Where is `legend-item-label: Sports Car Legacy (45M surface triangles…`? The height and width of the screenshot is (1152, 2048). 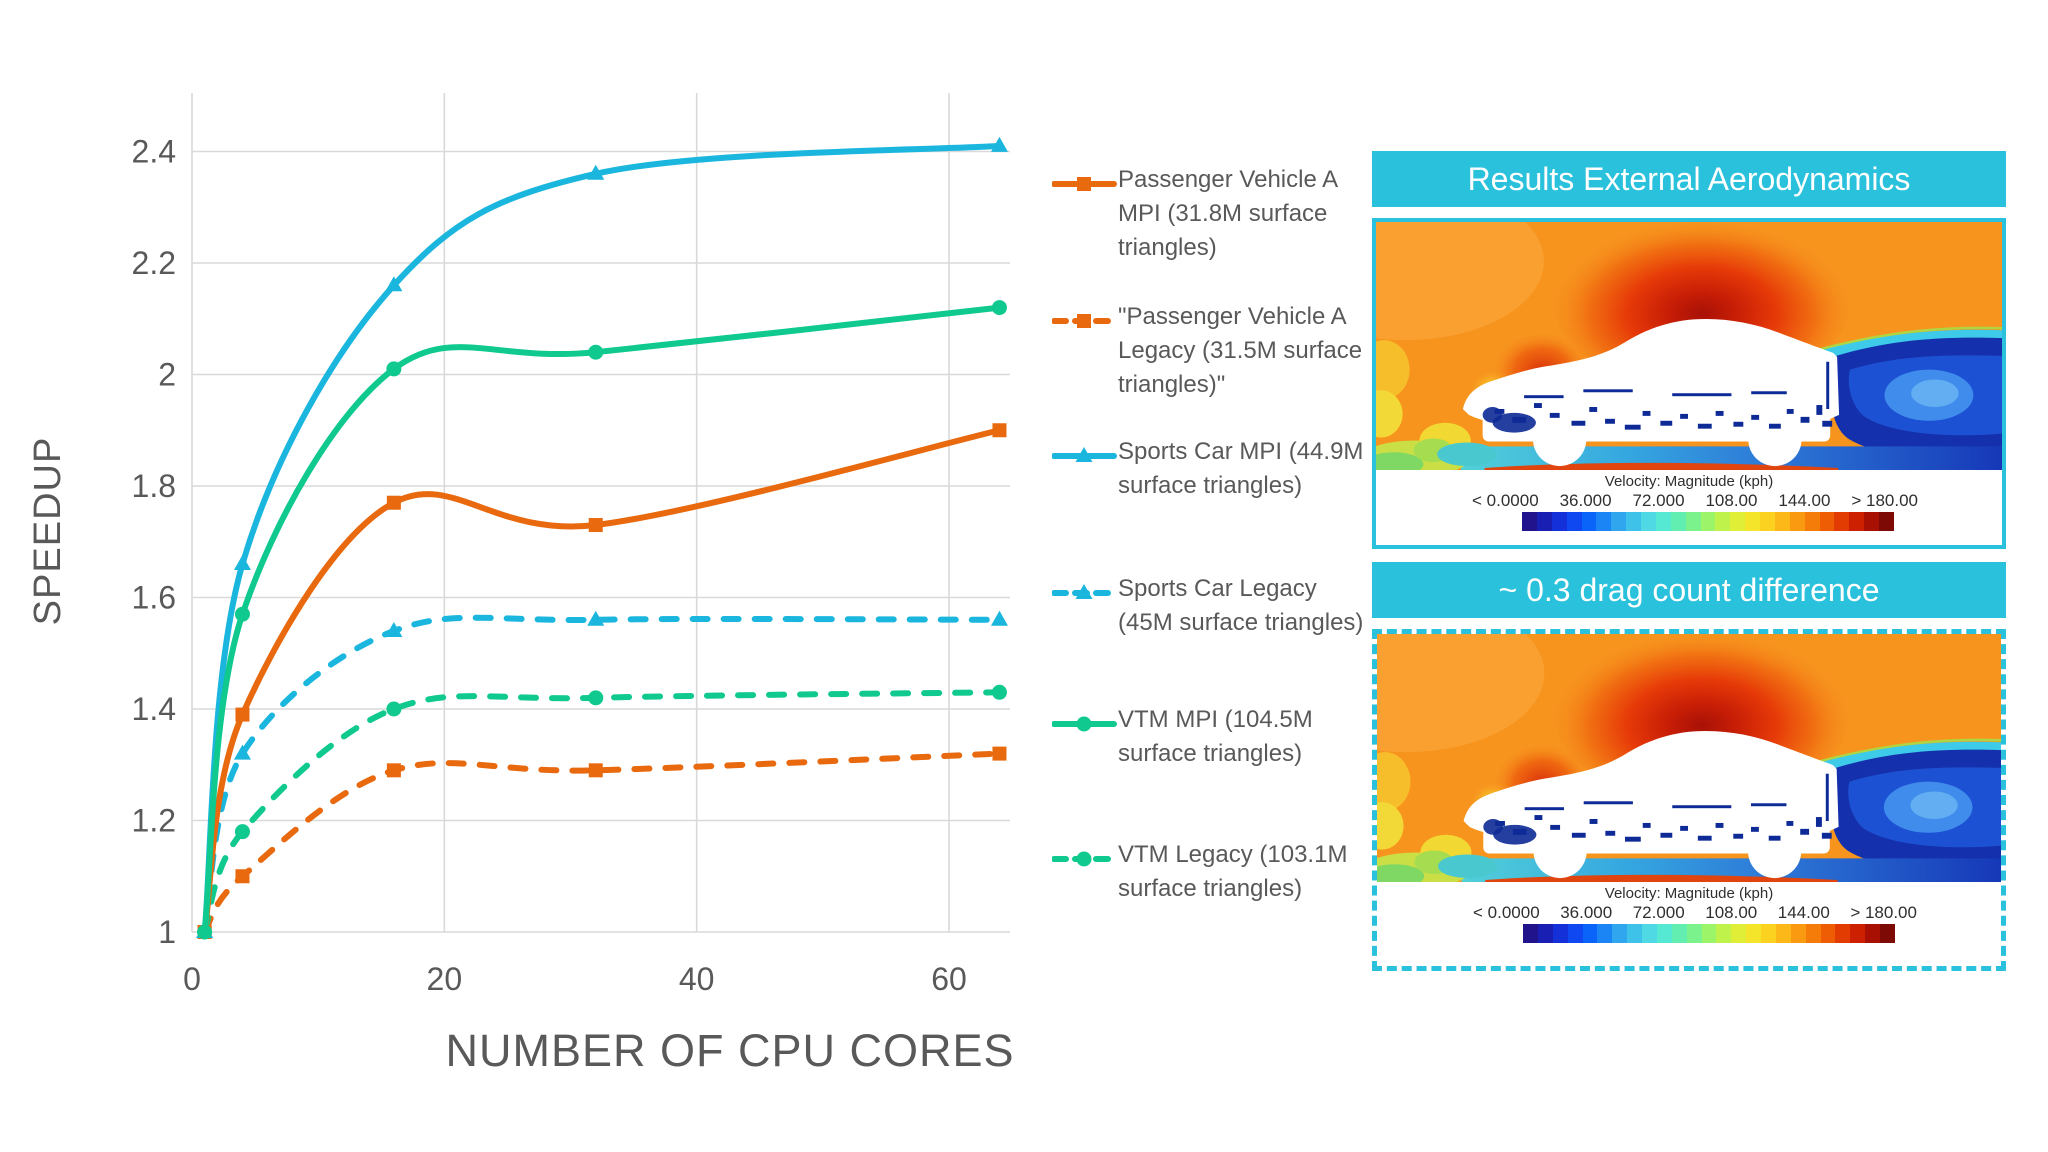
legend-item-label: Sports Car Legacy (45M surface triangles… is located at coordinates (1241, 605).